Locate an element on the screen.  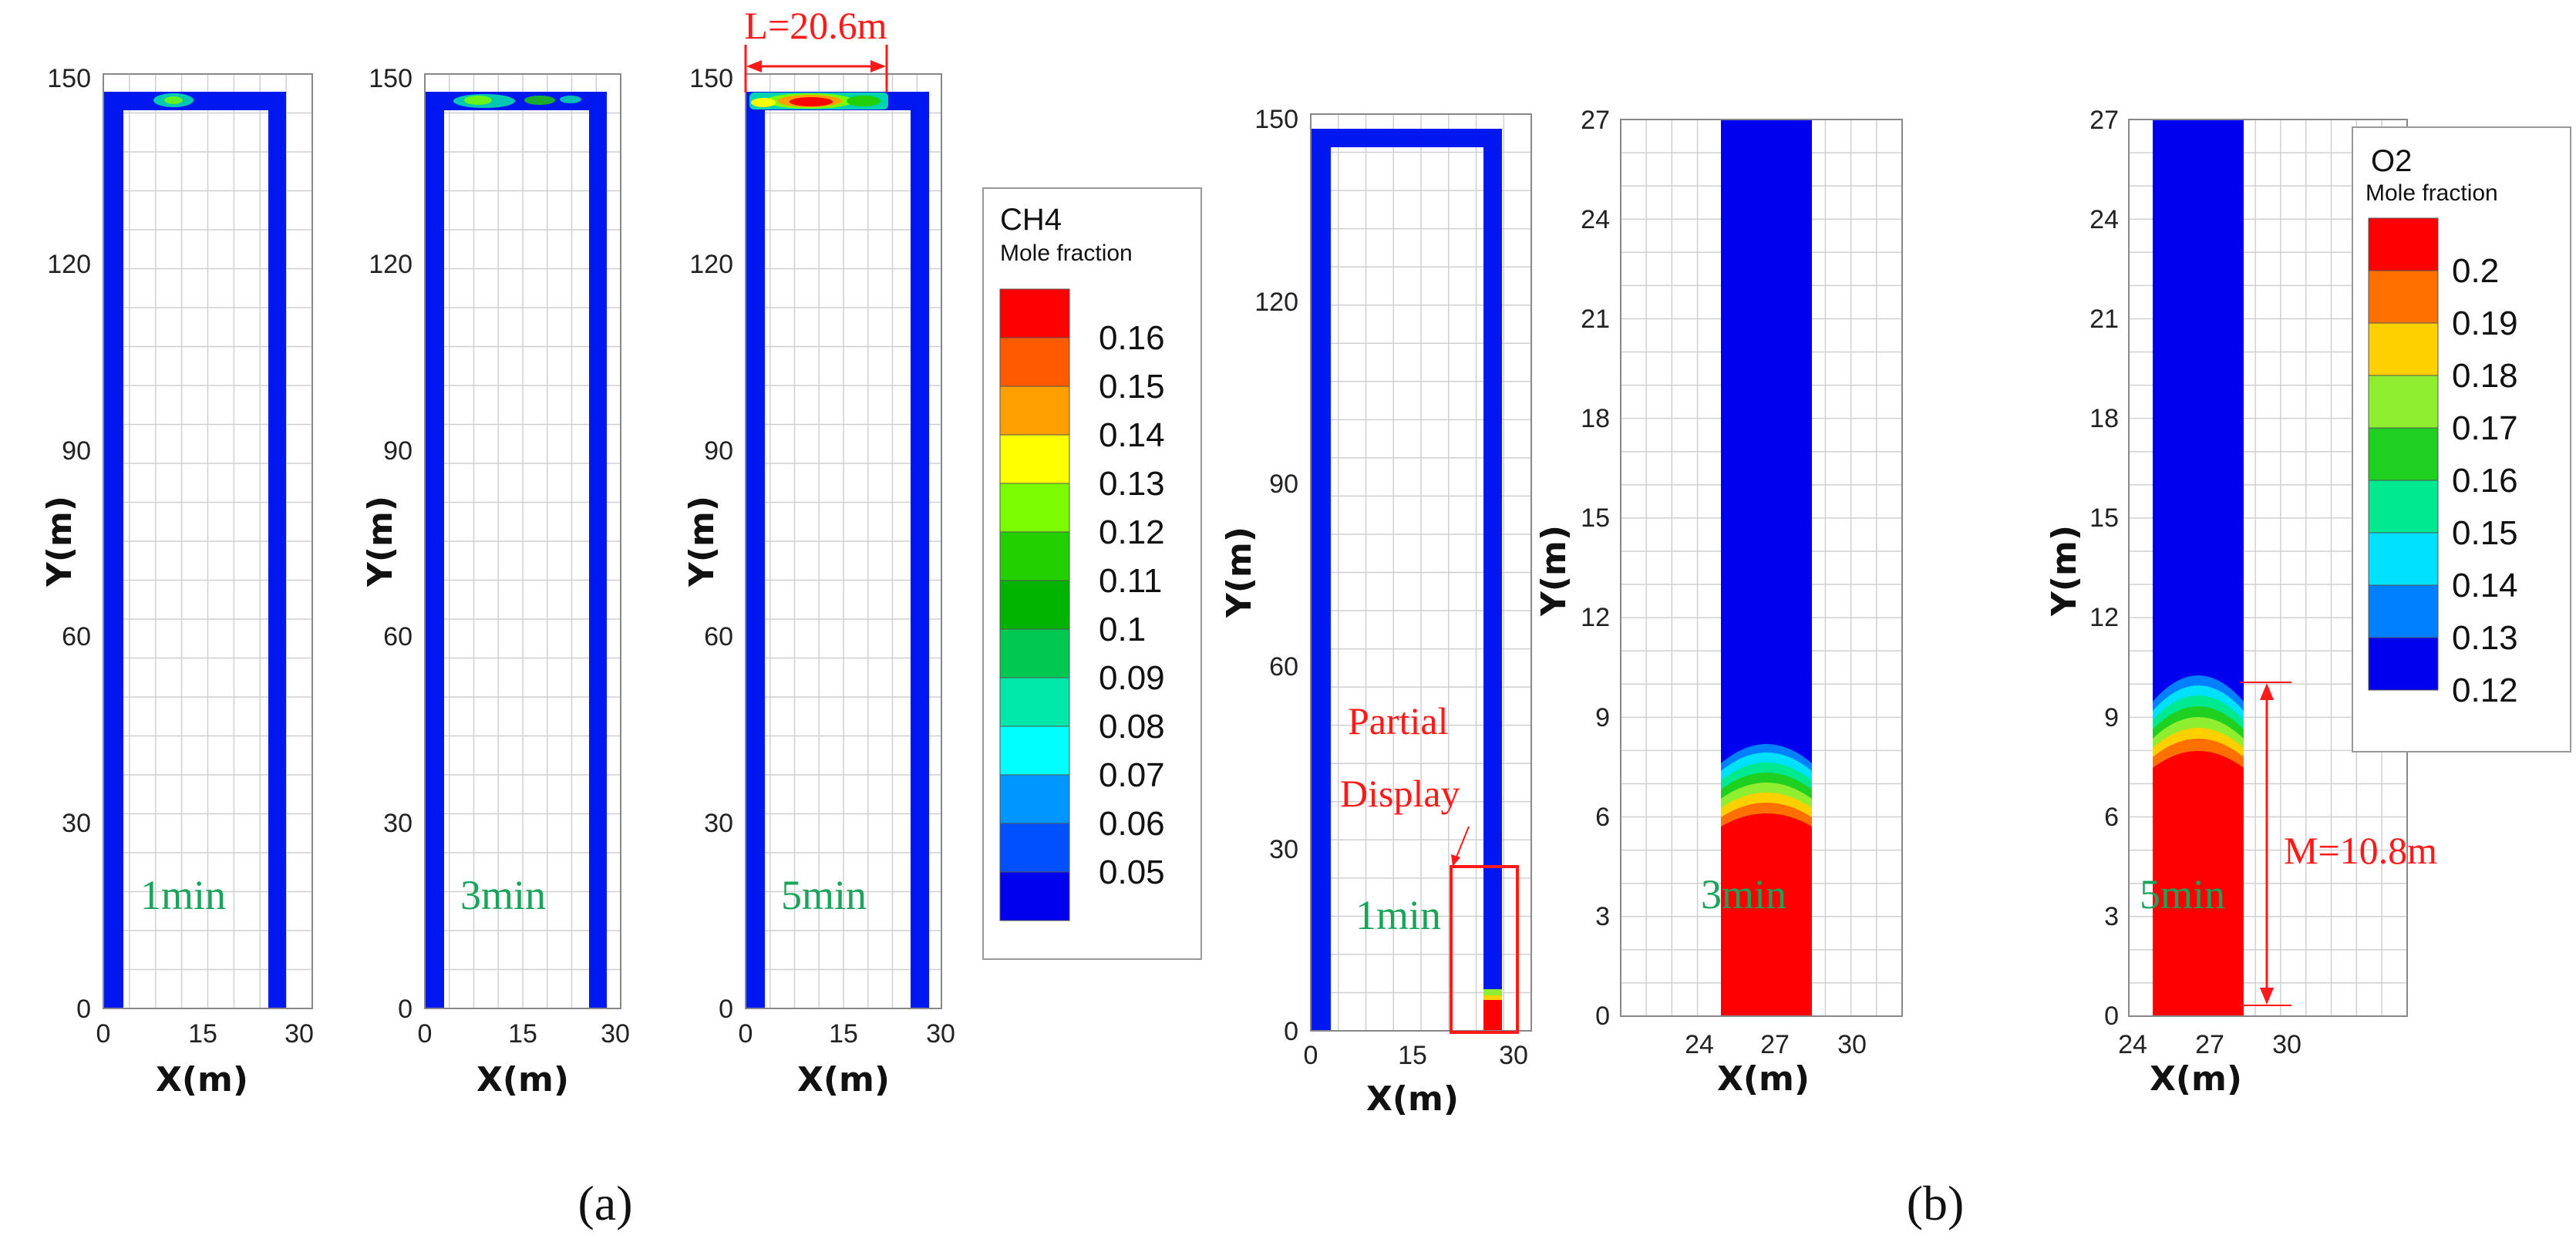
partial-display-label: Partial is located at coordinates (1399, 721).